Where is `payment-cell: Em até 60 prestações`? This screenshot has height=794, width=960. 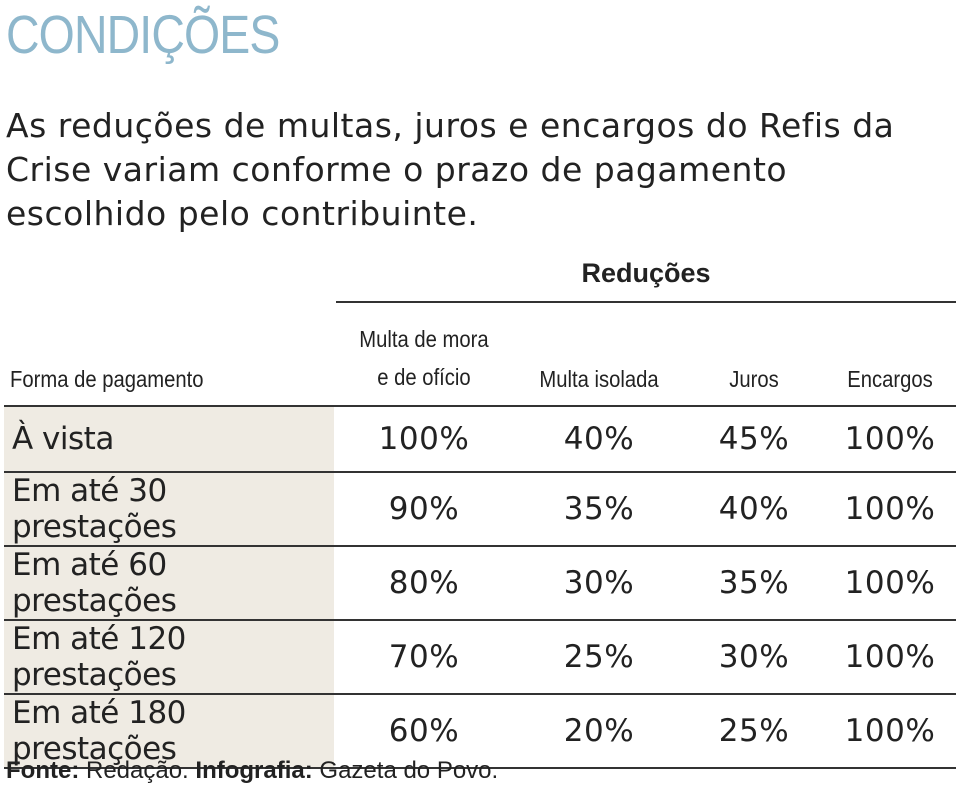 payment-cell: Em até 60 prestações is located at coordinates (169, 582).